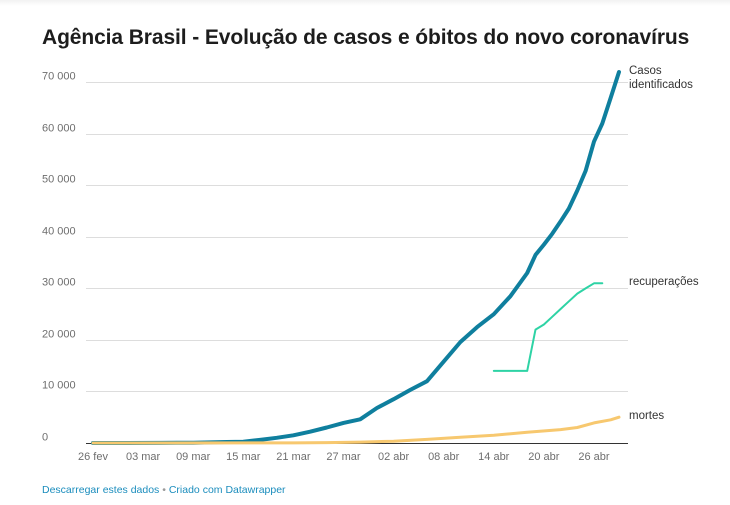 This screenshot has width=730, height=505. What do you see at coordinates (444, 457) in the screenshot?
I see `x-tick-label: 08 abr` at bounding box center [444, 457].